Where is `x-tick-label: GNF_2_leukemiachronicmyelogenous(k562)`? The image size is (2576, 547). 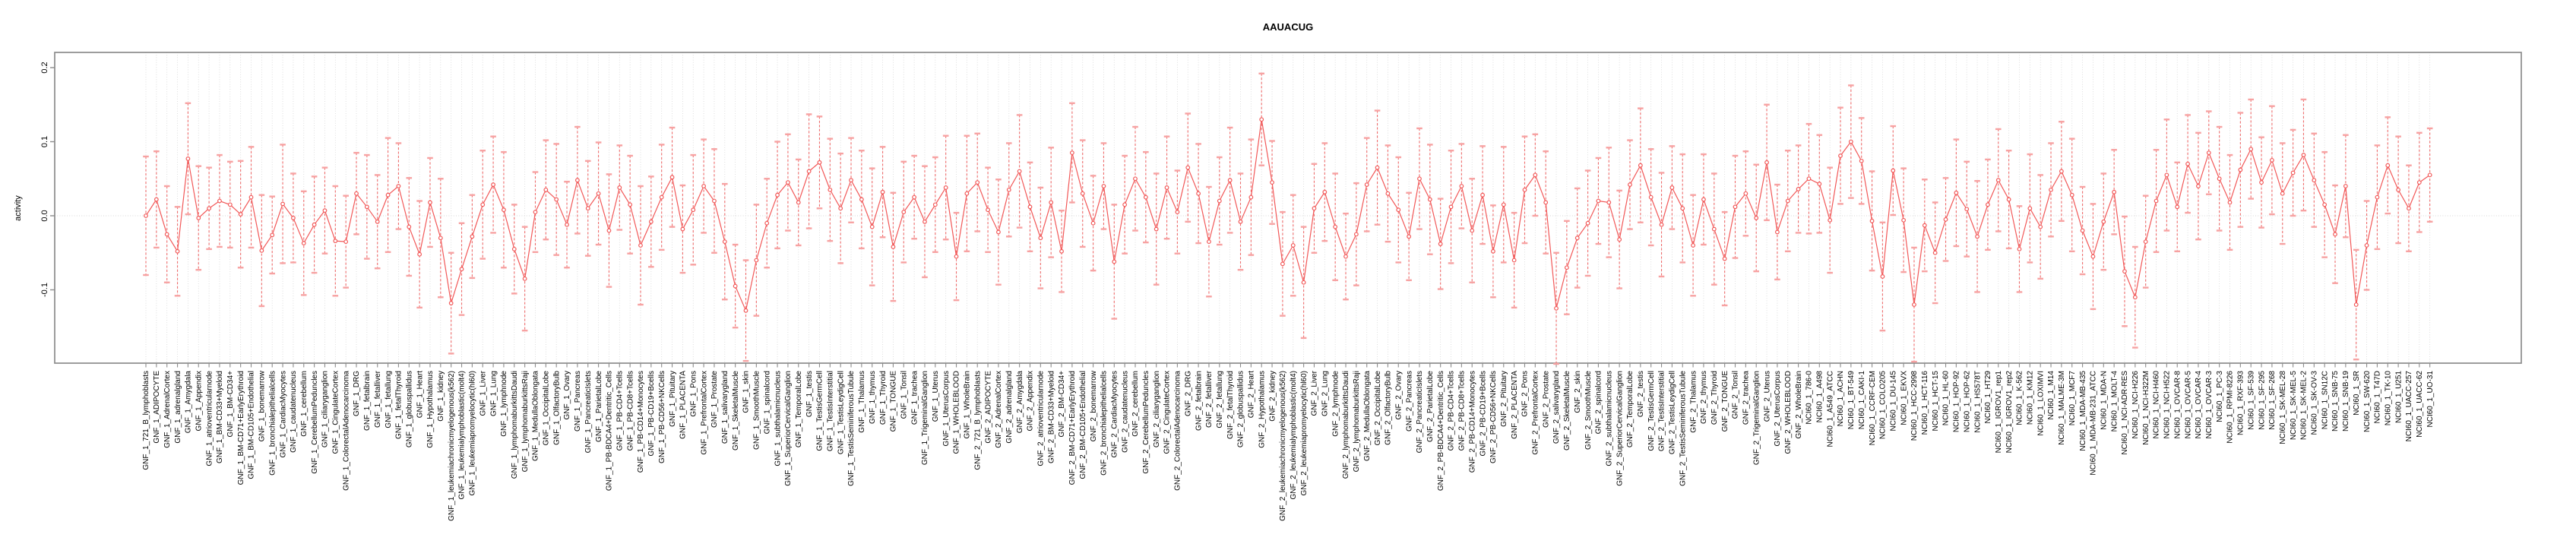
x-tick-label: GNF_2_leukemiachronicmyelogenous(k562) is located at coordinates (1283, 446).